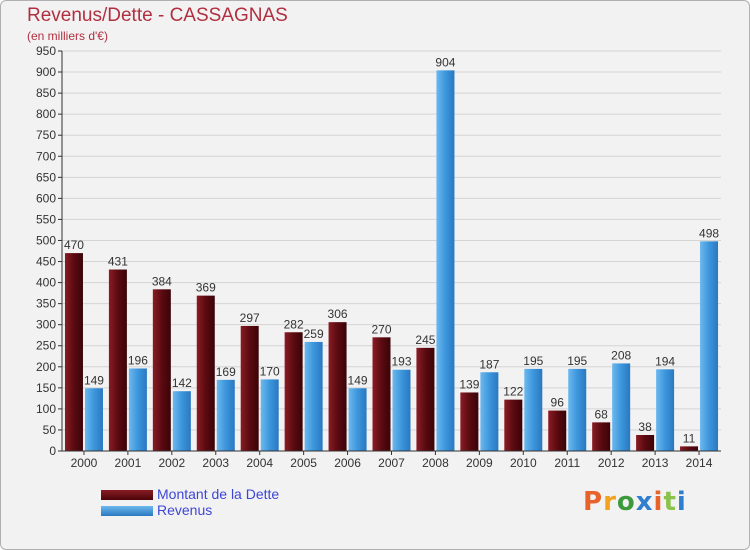 The width and height of the screenshot is (750, 550). What do you see at coordinates (127, 511) in the screenshot?
I see `legend-swatch-revenus` at bounding box center [127, 511].